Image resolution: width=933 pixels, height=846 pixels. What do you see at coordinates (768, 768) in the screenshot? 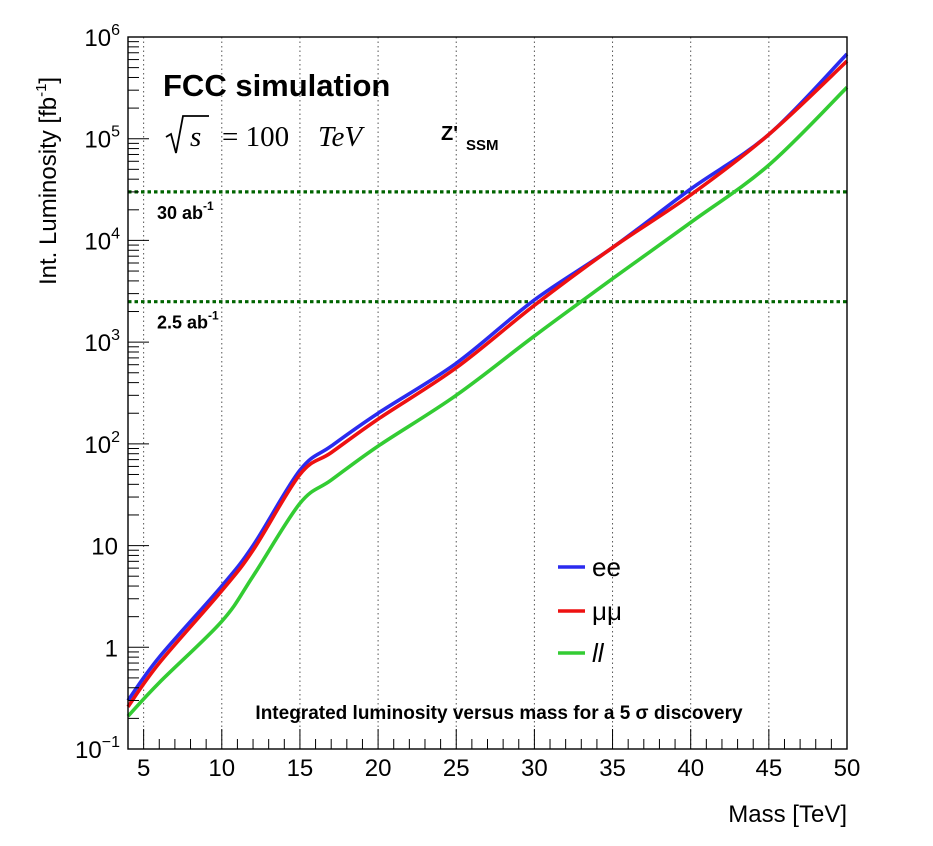
I see `x-tick-label: 45` at bounding box center [768, 768].